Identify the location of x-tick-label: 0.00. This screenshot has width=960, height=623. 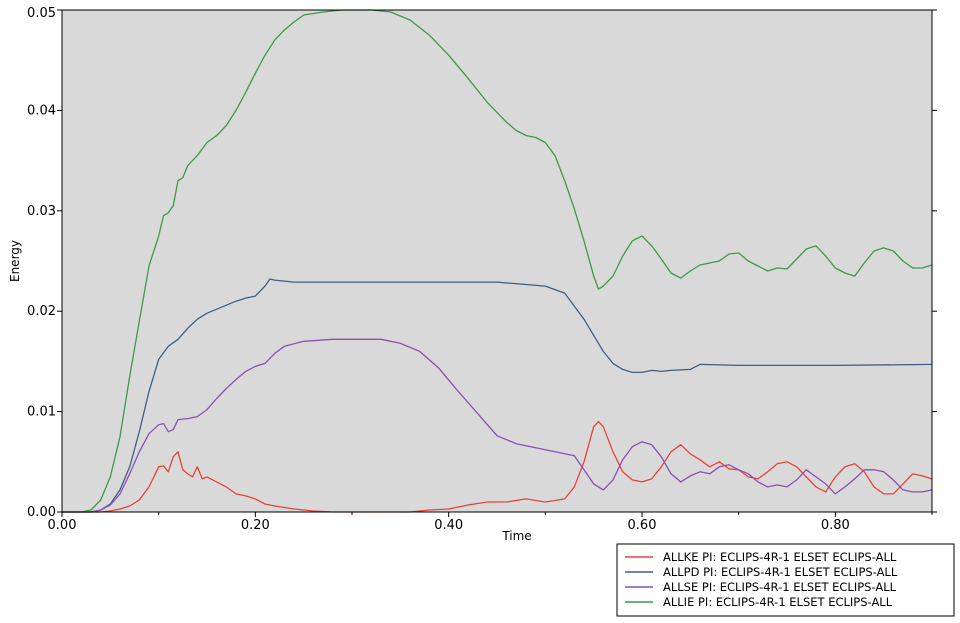
(62, 525).